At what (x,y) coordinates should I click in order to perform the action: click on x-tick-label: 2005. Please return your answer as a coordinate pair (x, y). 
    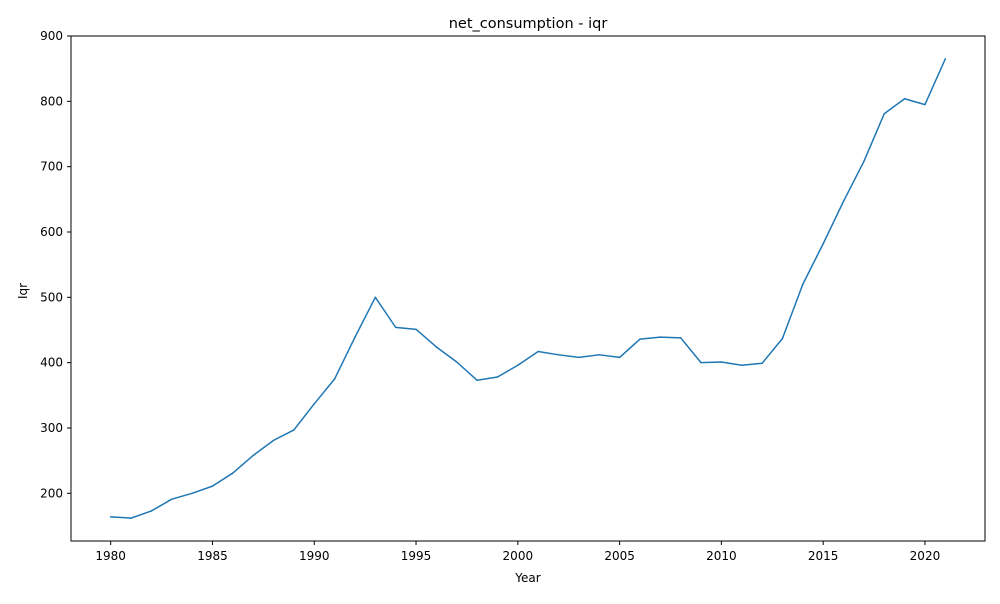
    Looking at the image, I should click on (619, 556).